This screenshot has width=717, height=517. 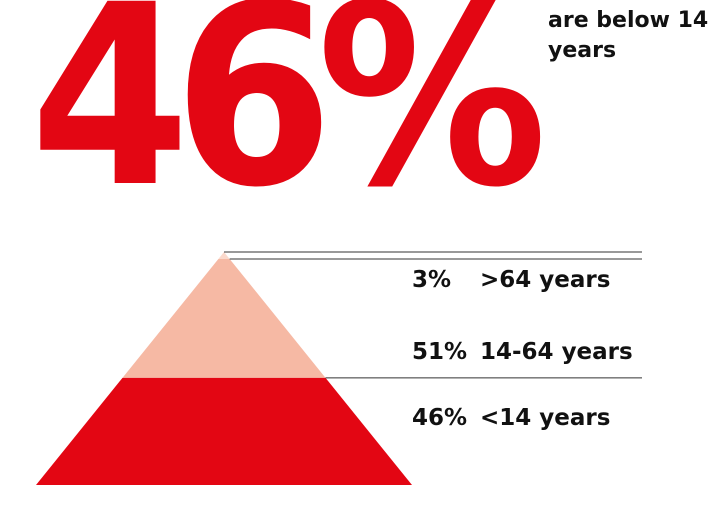 I want to click on tier-percent: 46%, so click(x=440, y=418).